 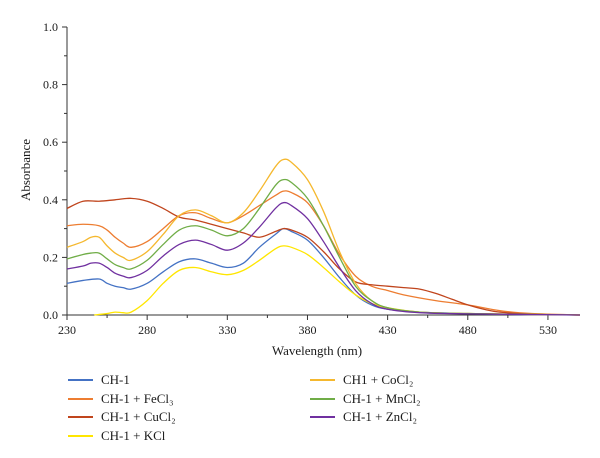 What do you see at coordinates (50, 142) in the screenshot?
I see `y-tick-label: 0.6` at bounding box center [50, 142].